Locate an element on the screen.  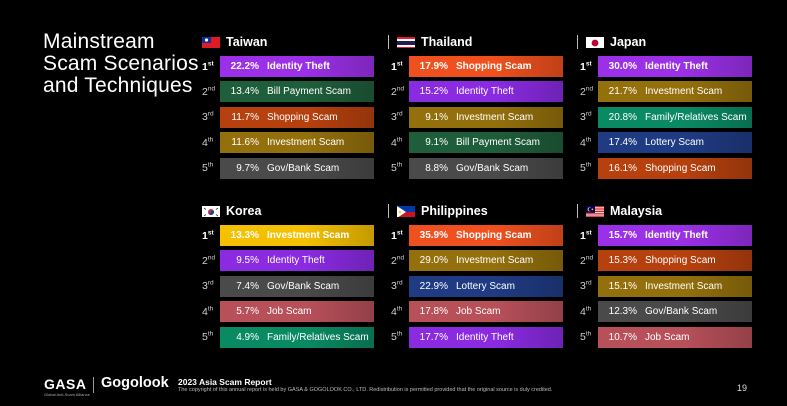
ranking-row: 3rd 22.9% Lottery Scam is located at coordinates (477, 286).